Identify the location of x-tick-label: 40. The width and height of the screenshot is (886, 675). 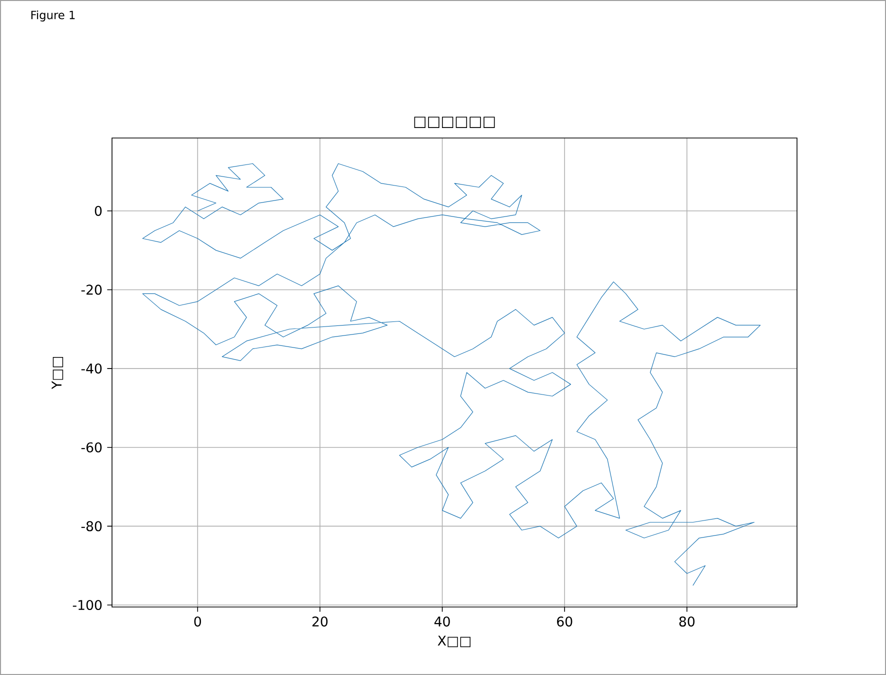
(442, 621).